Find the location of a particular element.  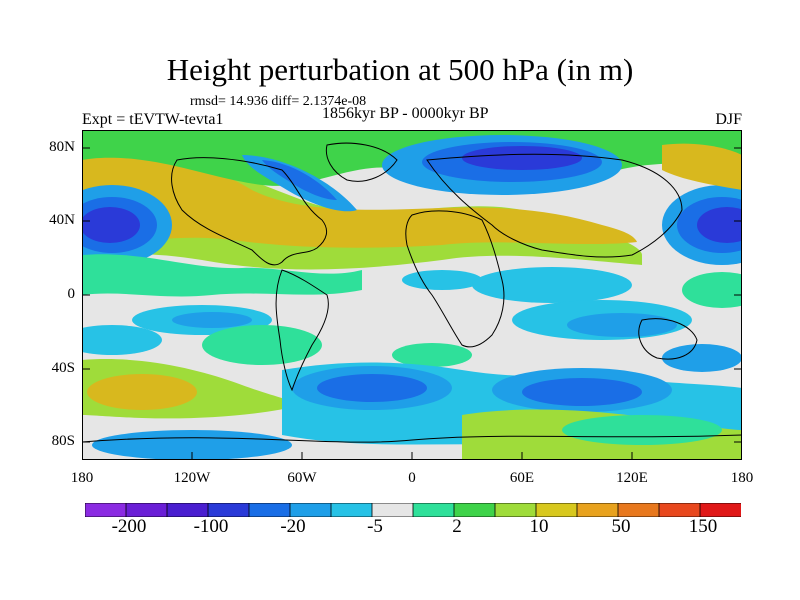

period-label: 1856kyr BP - 0000kyr BP is located at coordinates (405, 113).